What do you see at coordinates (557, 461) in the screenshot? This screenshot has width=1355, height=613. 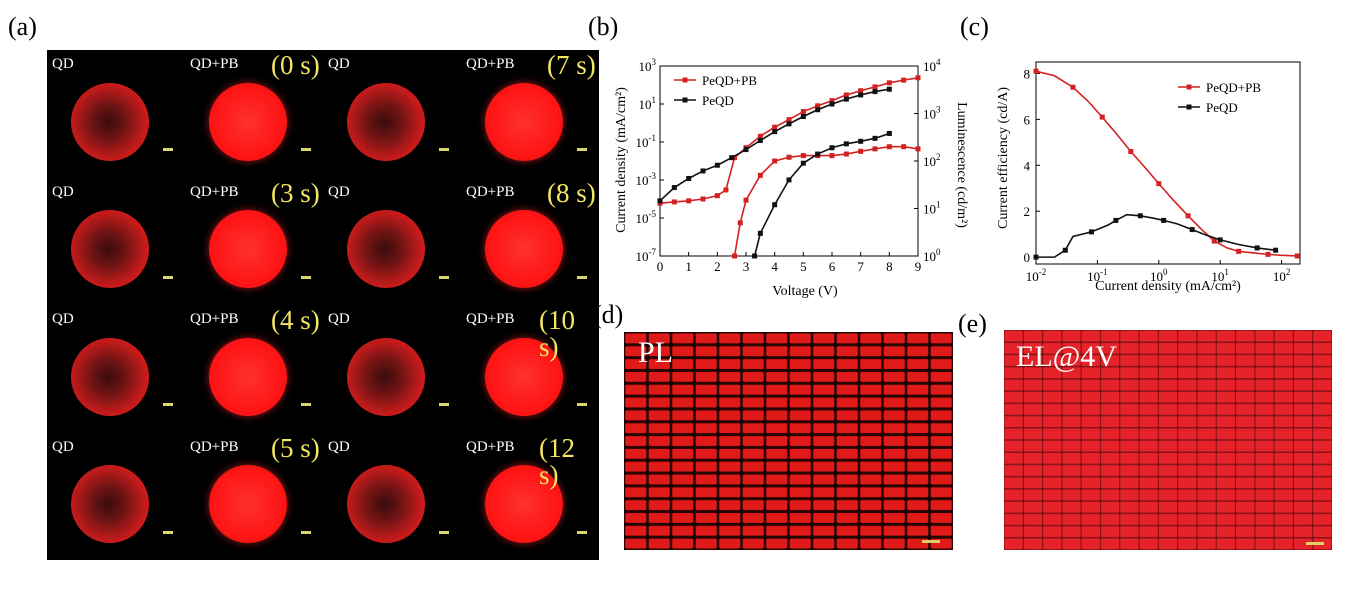 I see `time-label: (12 s)` at bounding box center [557, 461].